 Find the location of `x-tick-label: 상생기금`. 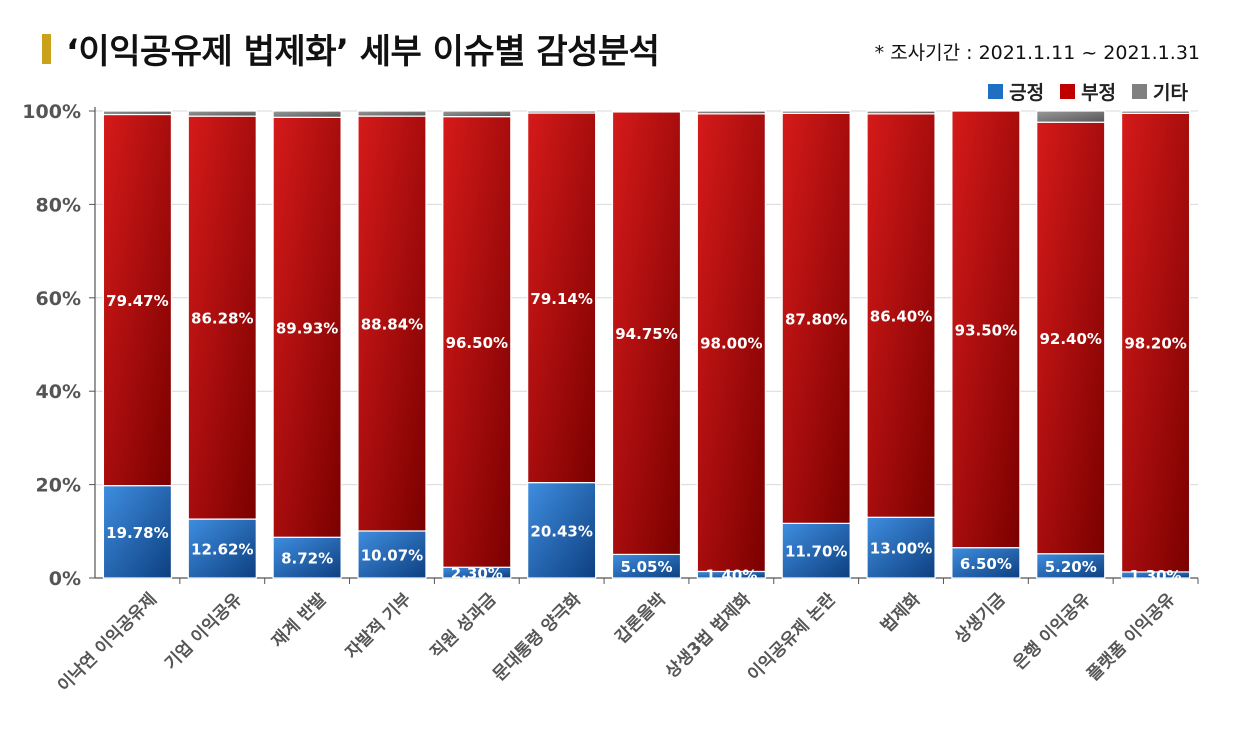

x-tick-label: 상생기금 is located at coordinates (980, 618).